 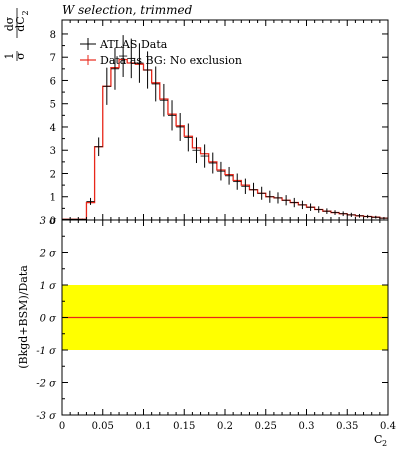 I want to click on x-tick-label-1: 0.05, so click(x=103, y=426).